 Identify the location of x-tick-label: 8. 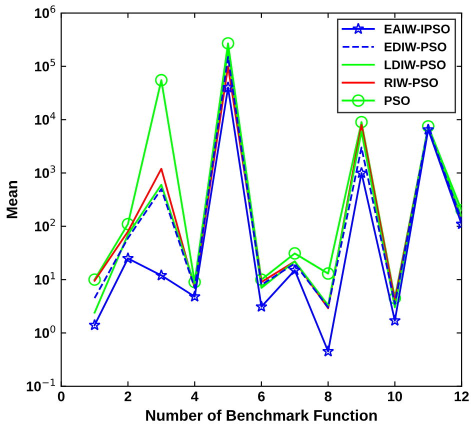
(328, 396).